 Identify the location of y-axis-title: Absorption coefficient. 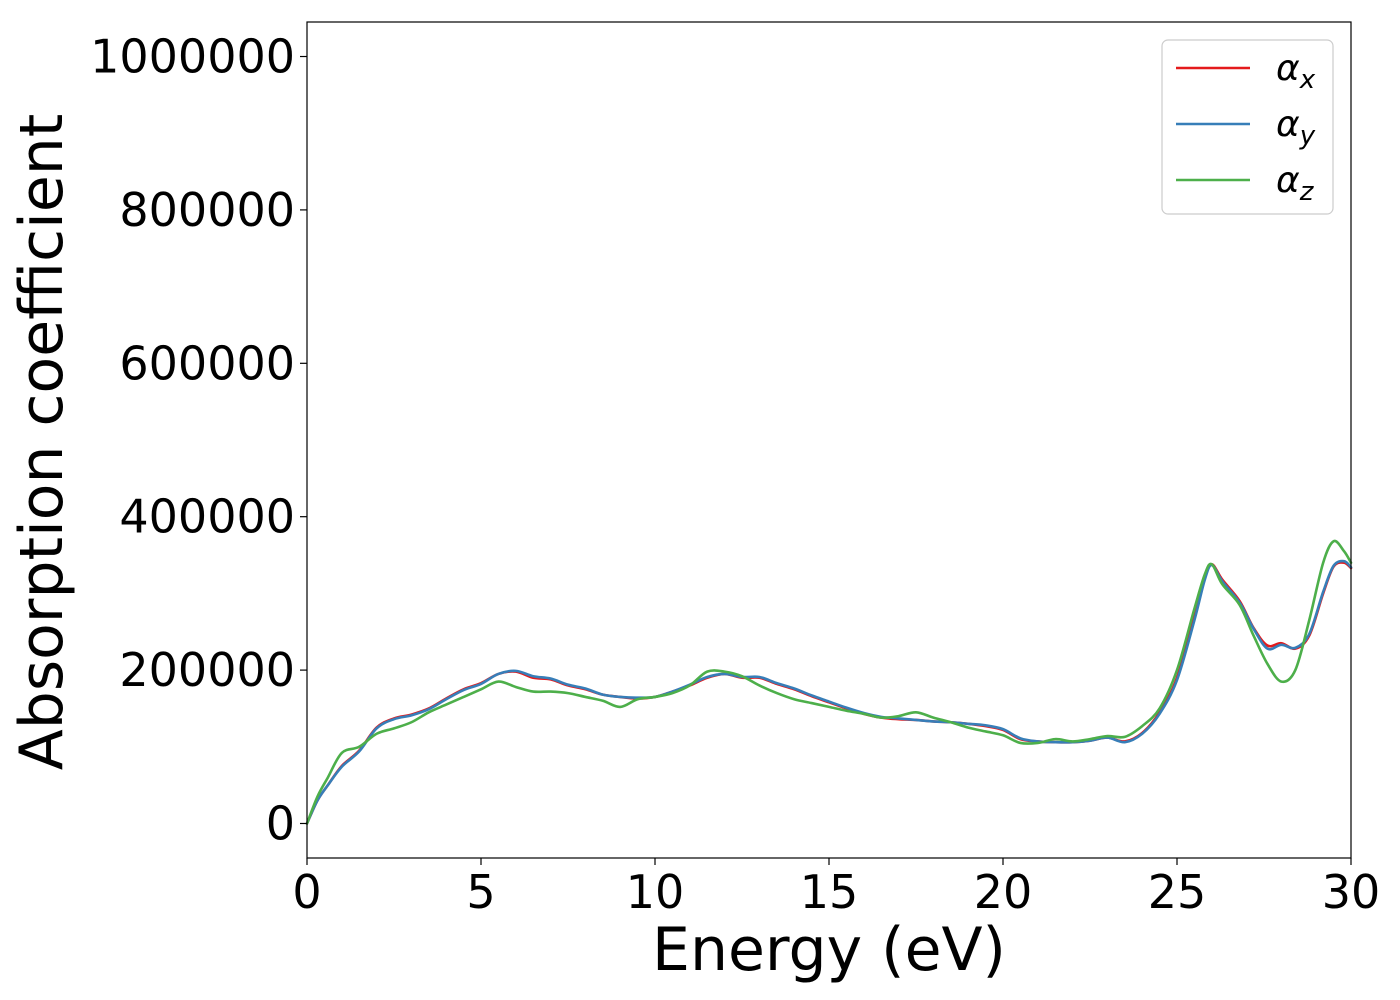
(42, 442).